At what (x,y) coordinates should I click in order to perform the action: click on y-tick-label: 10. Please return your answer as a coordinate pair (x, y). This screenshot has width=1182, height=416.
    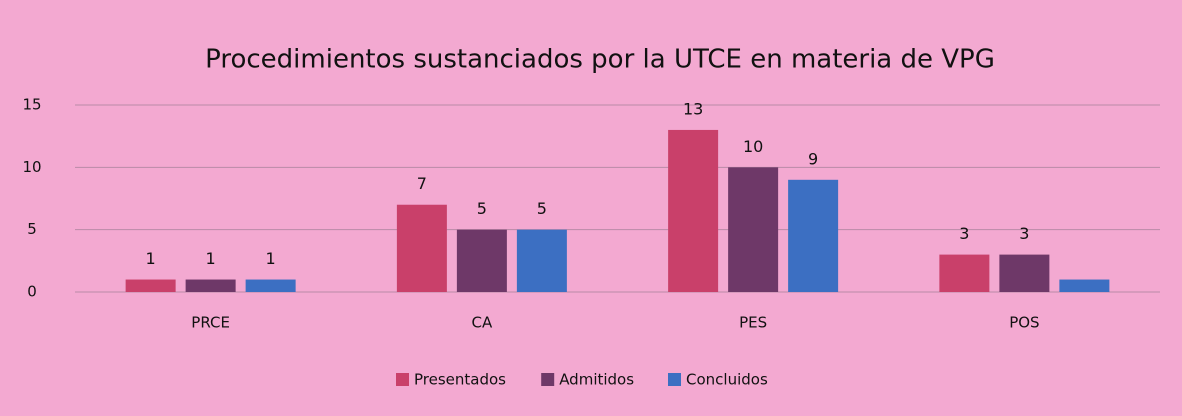
    Looking at the image, I should click on (31, 167).